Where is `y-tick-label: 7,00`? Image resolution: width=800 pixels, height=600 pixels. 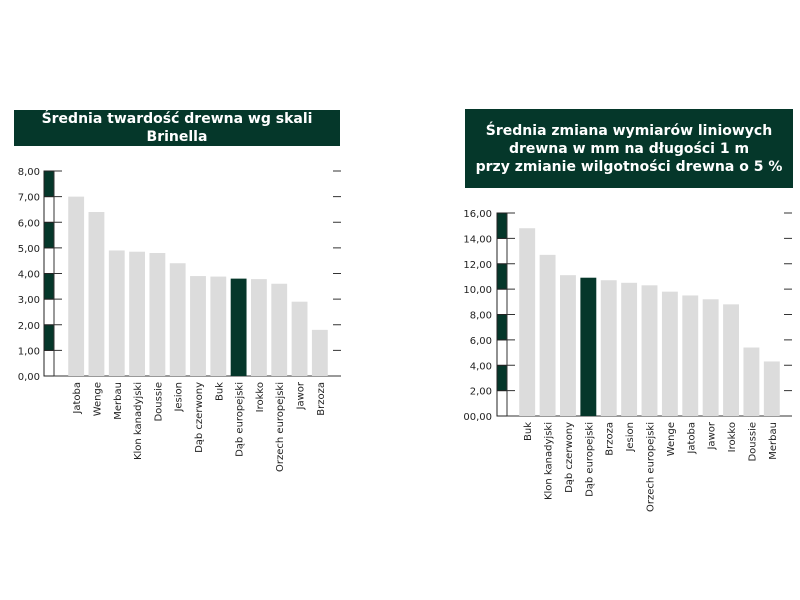
y-tick-label: 7,00 is located at coordinates (29, 198).